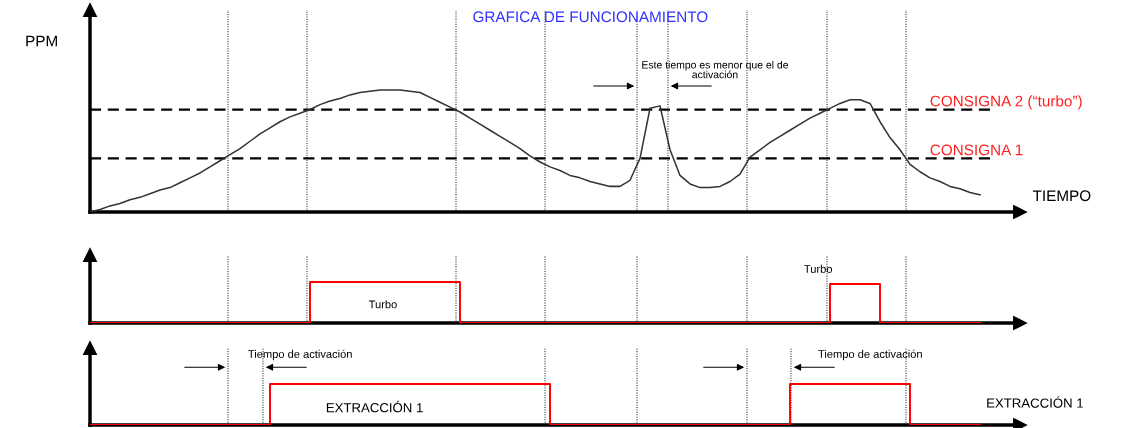 Image resolution: width=1146 pixels, height=428 pixels. What do you see at coordinates (41, 41) in the screenshot?
I see `y-axis-title: PPM` at bounding box center [41, 41].